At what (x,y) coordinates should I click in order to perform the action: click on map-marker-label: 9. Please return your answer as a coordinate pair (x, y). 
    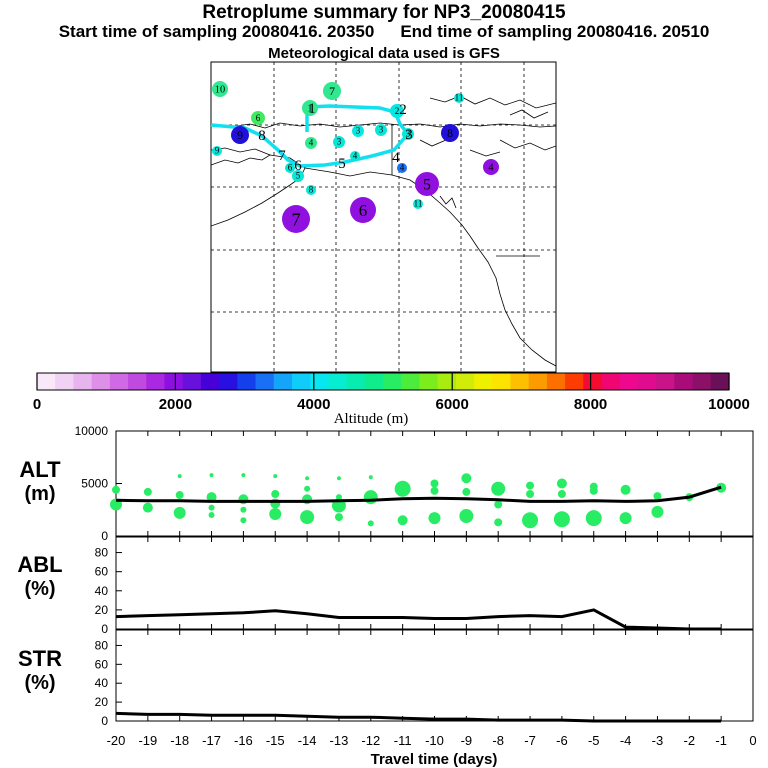
    Looking at the image, I should click on (240, 135).